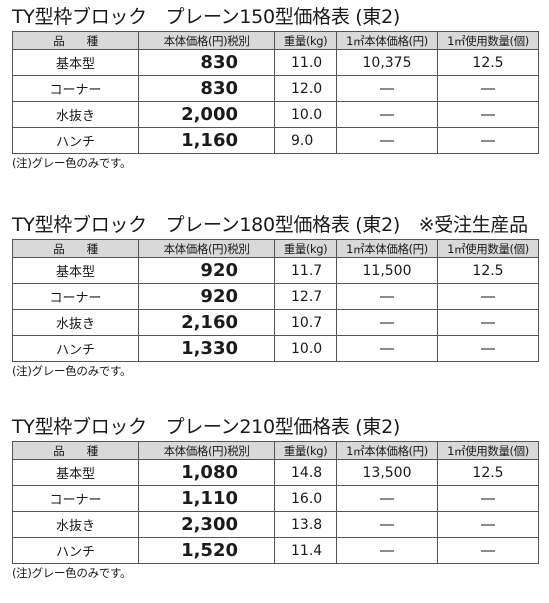 The height and width of the screenshot is (603, 549). Describe the element at coordinates (305, 498) in the screenshot. I see `cell-weight: 16.0` at that location.